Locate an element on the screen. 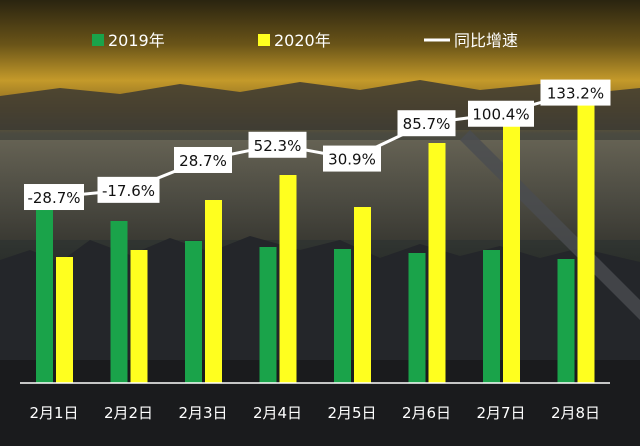 This screenshot has height=446, width=640. growth-label-8: 133.2% is located at coordinates (575, 94).